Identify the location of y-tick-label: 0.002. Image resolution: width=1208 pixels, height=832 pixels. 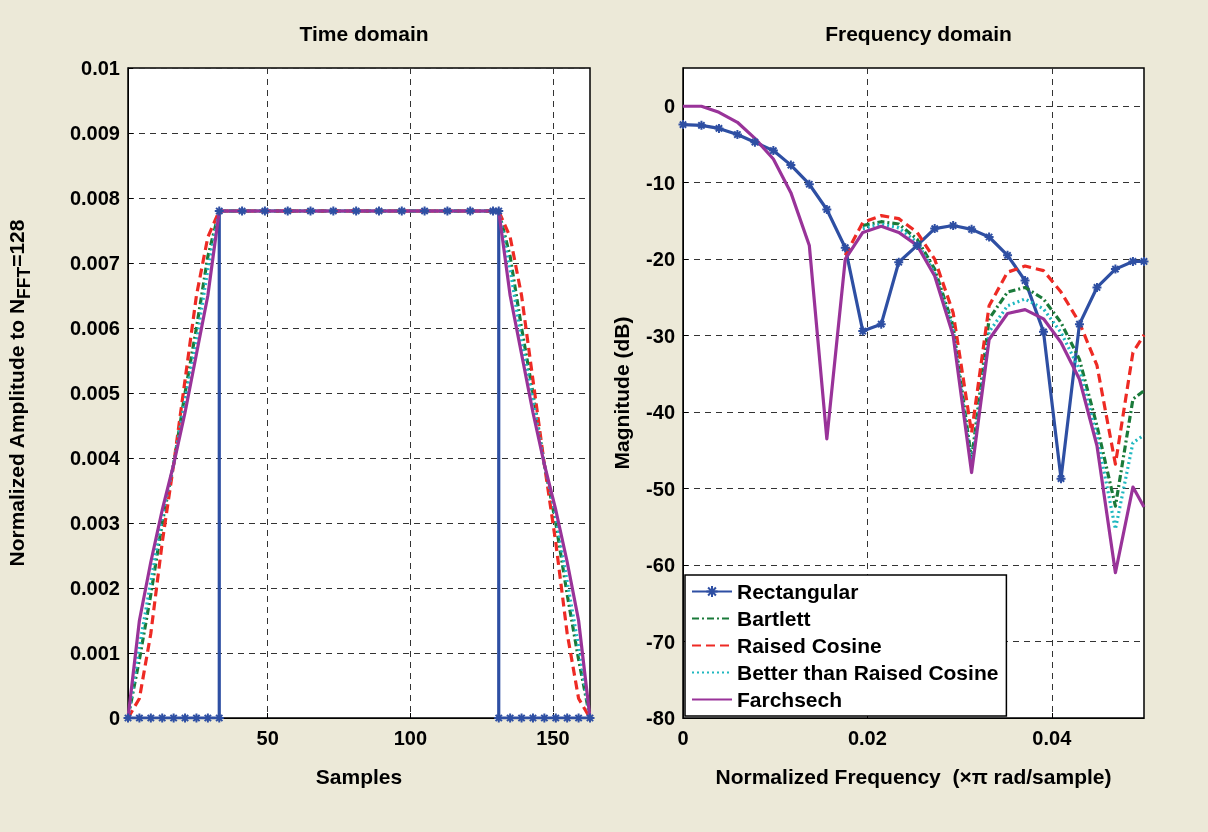
(94, 588).